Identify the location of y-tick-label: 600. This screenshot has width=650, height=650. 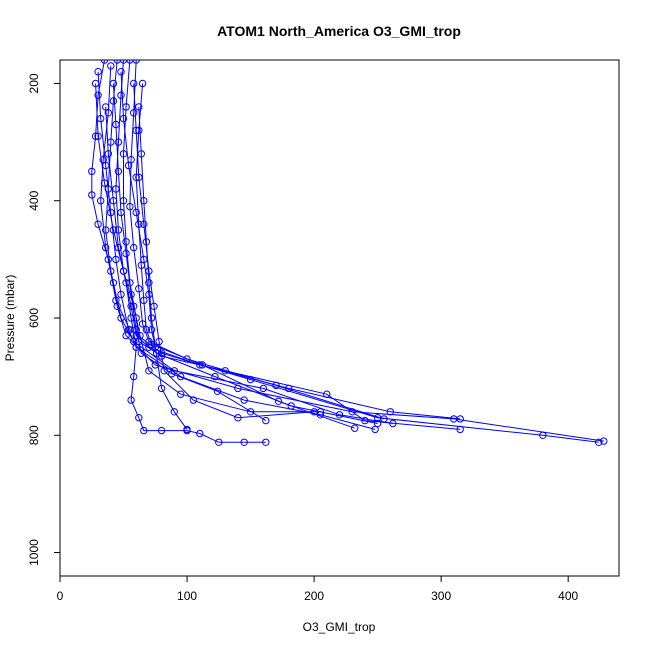
(34, 318).